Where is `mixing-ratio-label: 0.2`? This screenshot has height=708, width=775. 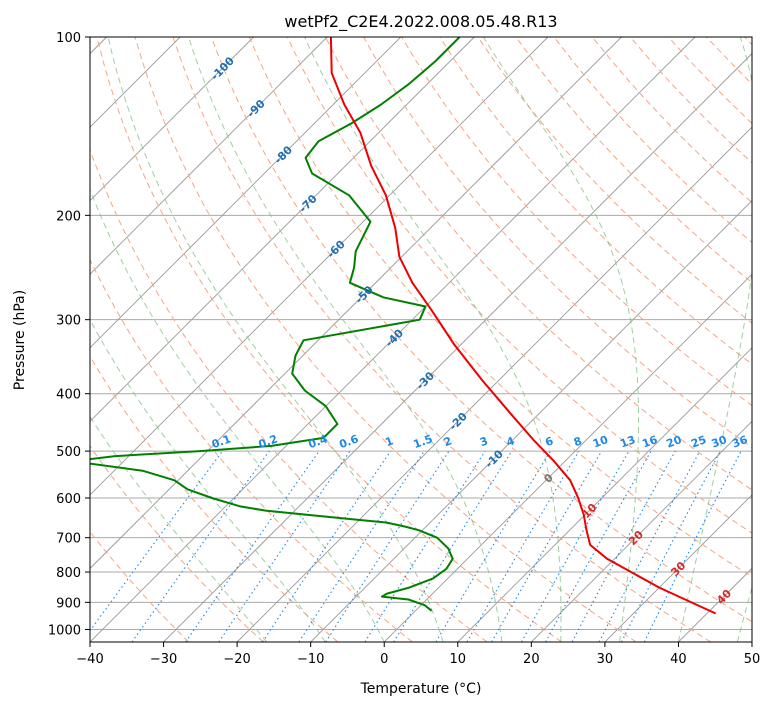 mixing-ratio-label: 0.2 is located at coordinates (268, 441).